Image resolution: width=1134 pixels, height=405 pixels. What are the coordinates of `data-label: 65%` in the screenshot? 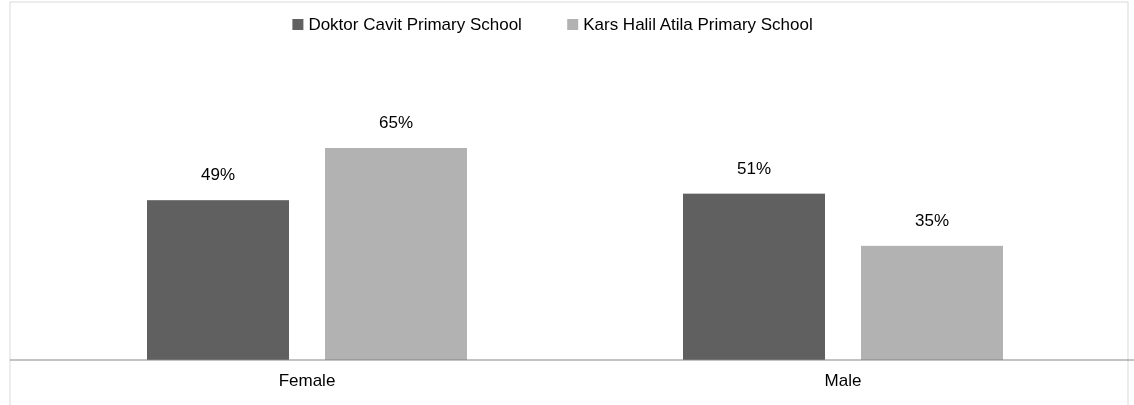 It's located at (396, 122).